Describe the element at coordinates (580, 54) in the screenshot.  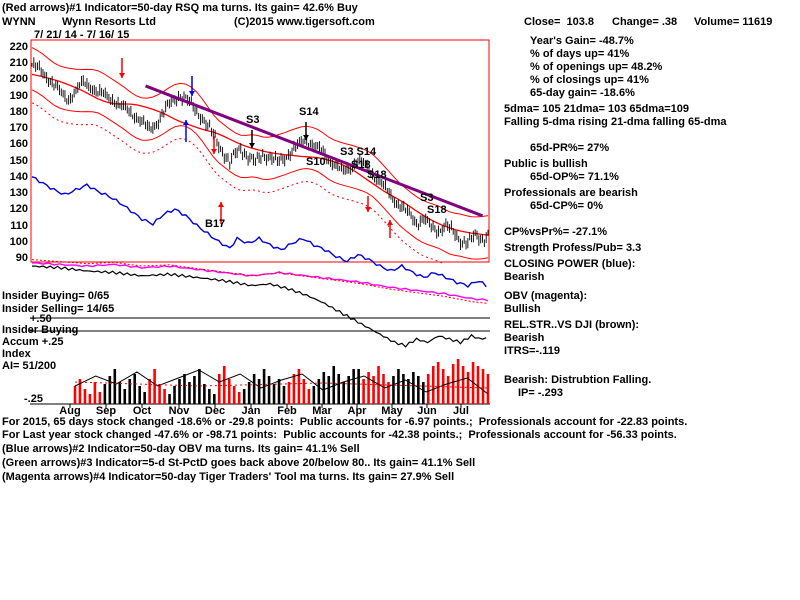
I see `right-panel-text: % of days up= 41%` at that location.